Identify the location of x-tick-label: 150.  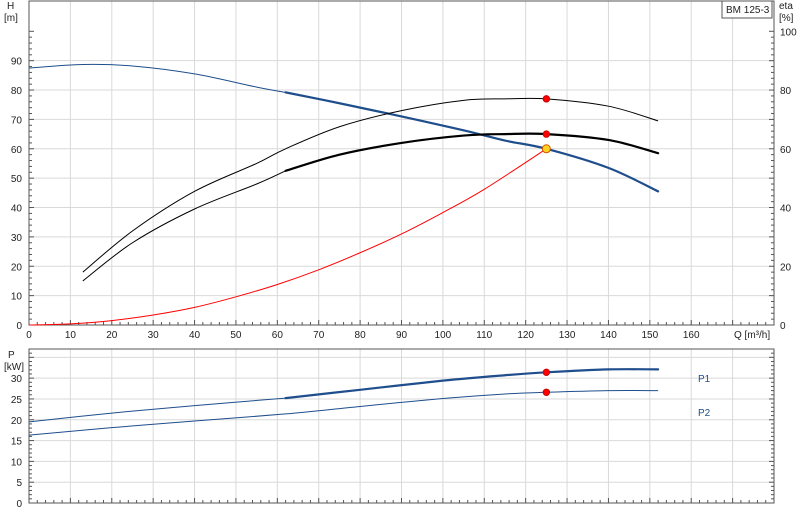
(649, 335).